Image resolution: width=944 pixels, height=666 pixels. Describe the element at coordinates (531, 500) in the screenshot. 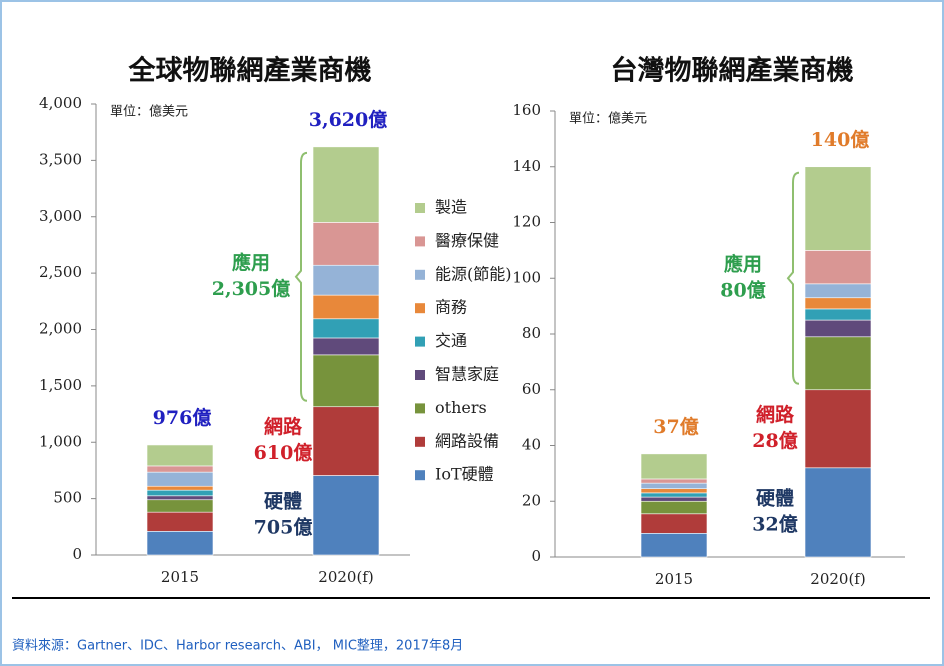

I see `y-tick-label: 20` at that location.